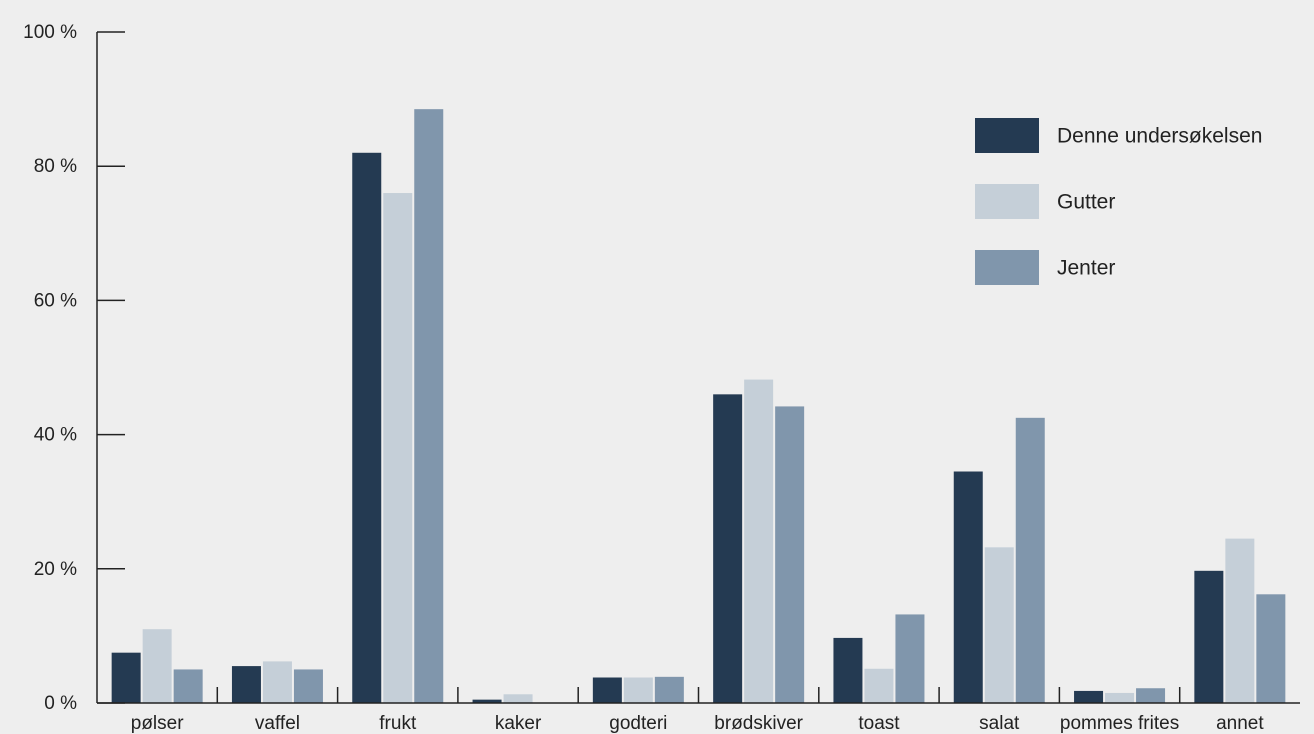 The height and width of the screenshot is (734, 1314). Describe the element at coordinates (758, 723) in the screenshot. I see `x-tick-label: brødskiver` at that location.